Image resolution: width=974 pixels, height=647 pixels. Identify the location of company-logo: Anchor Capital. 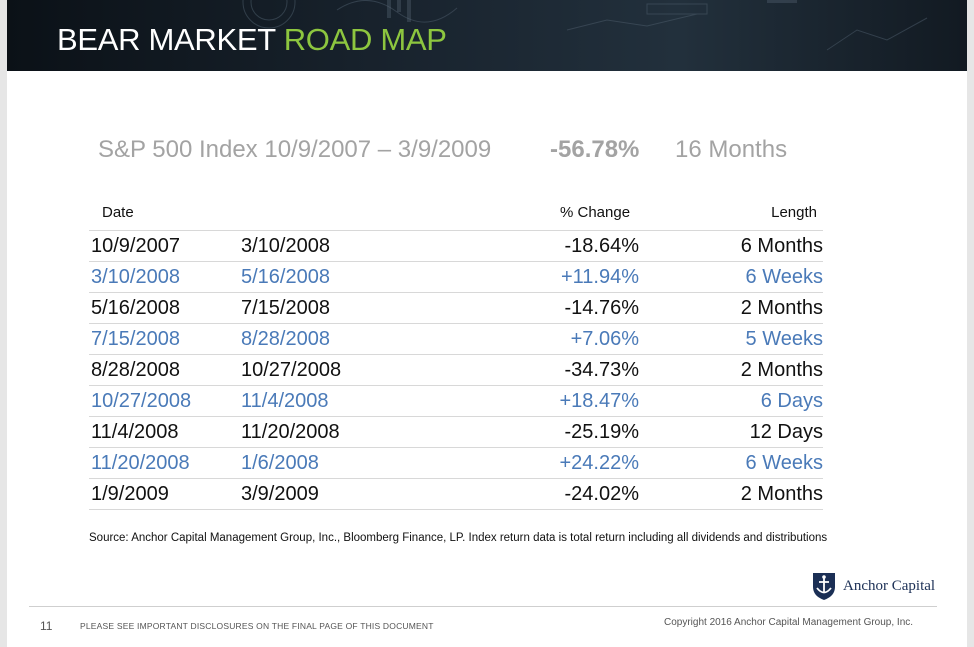
(873, 586).